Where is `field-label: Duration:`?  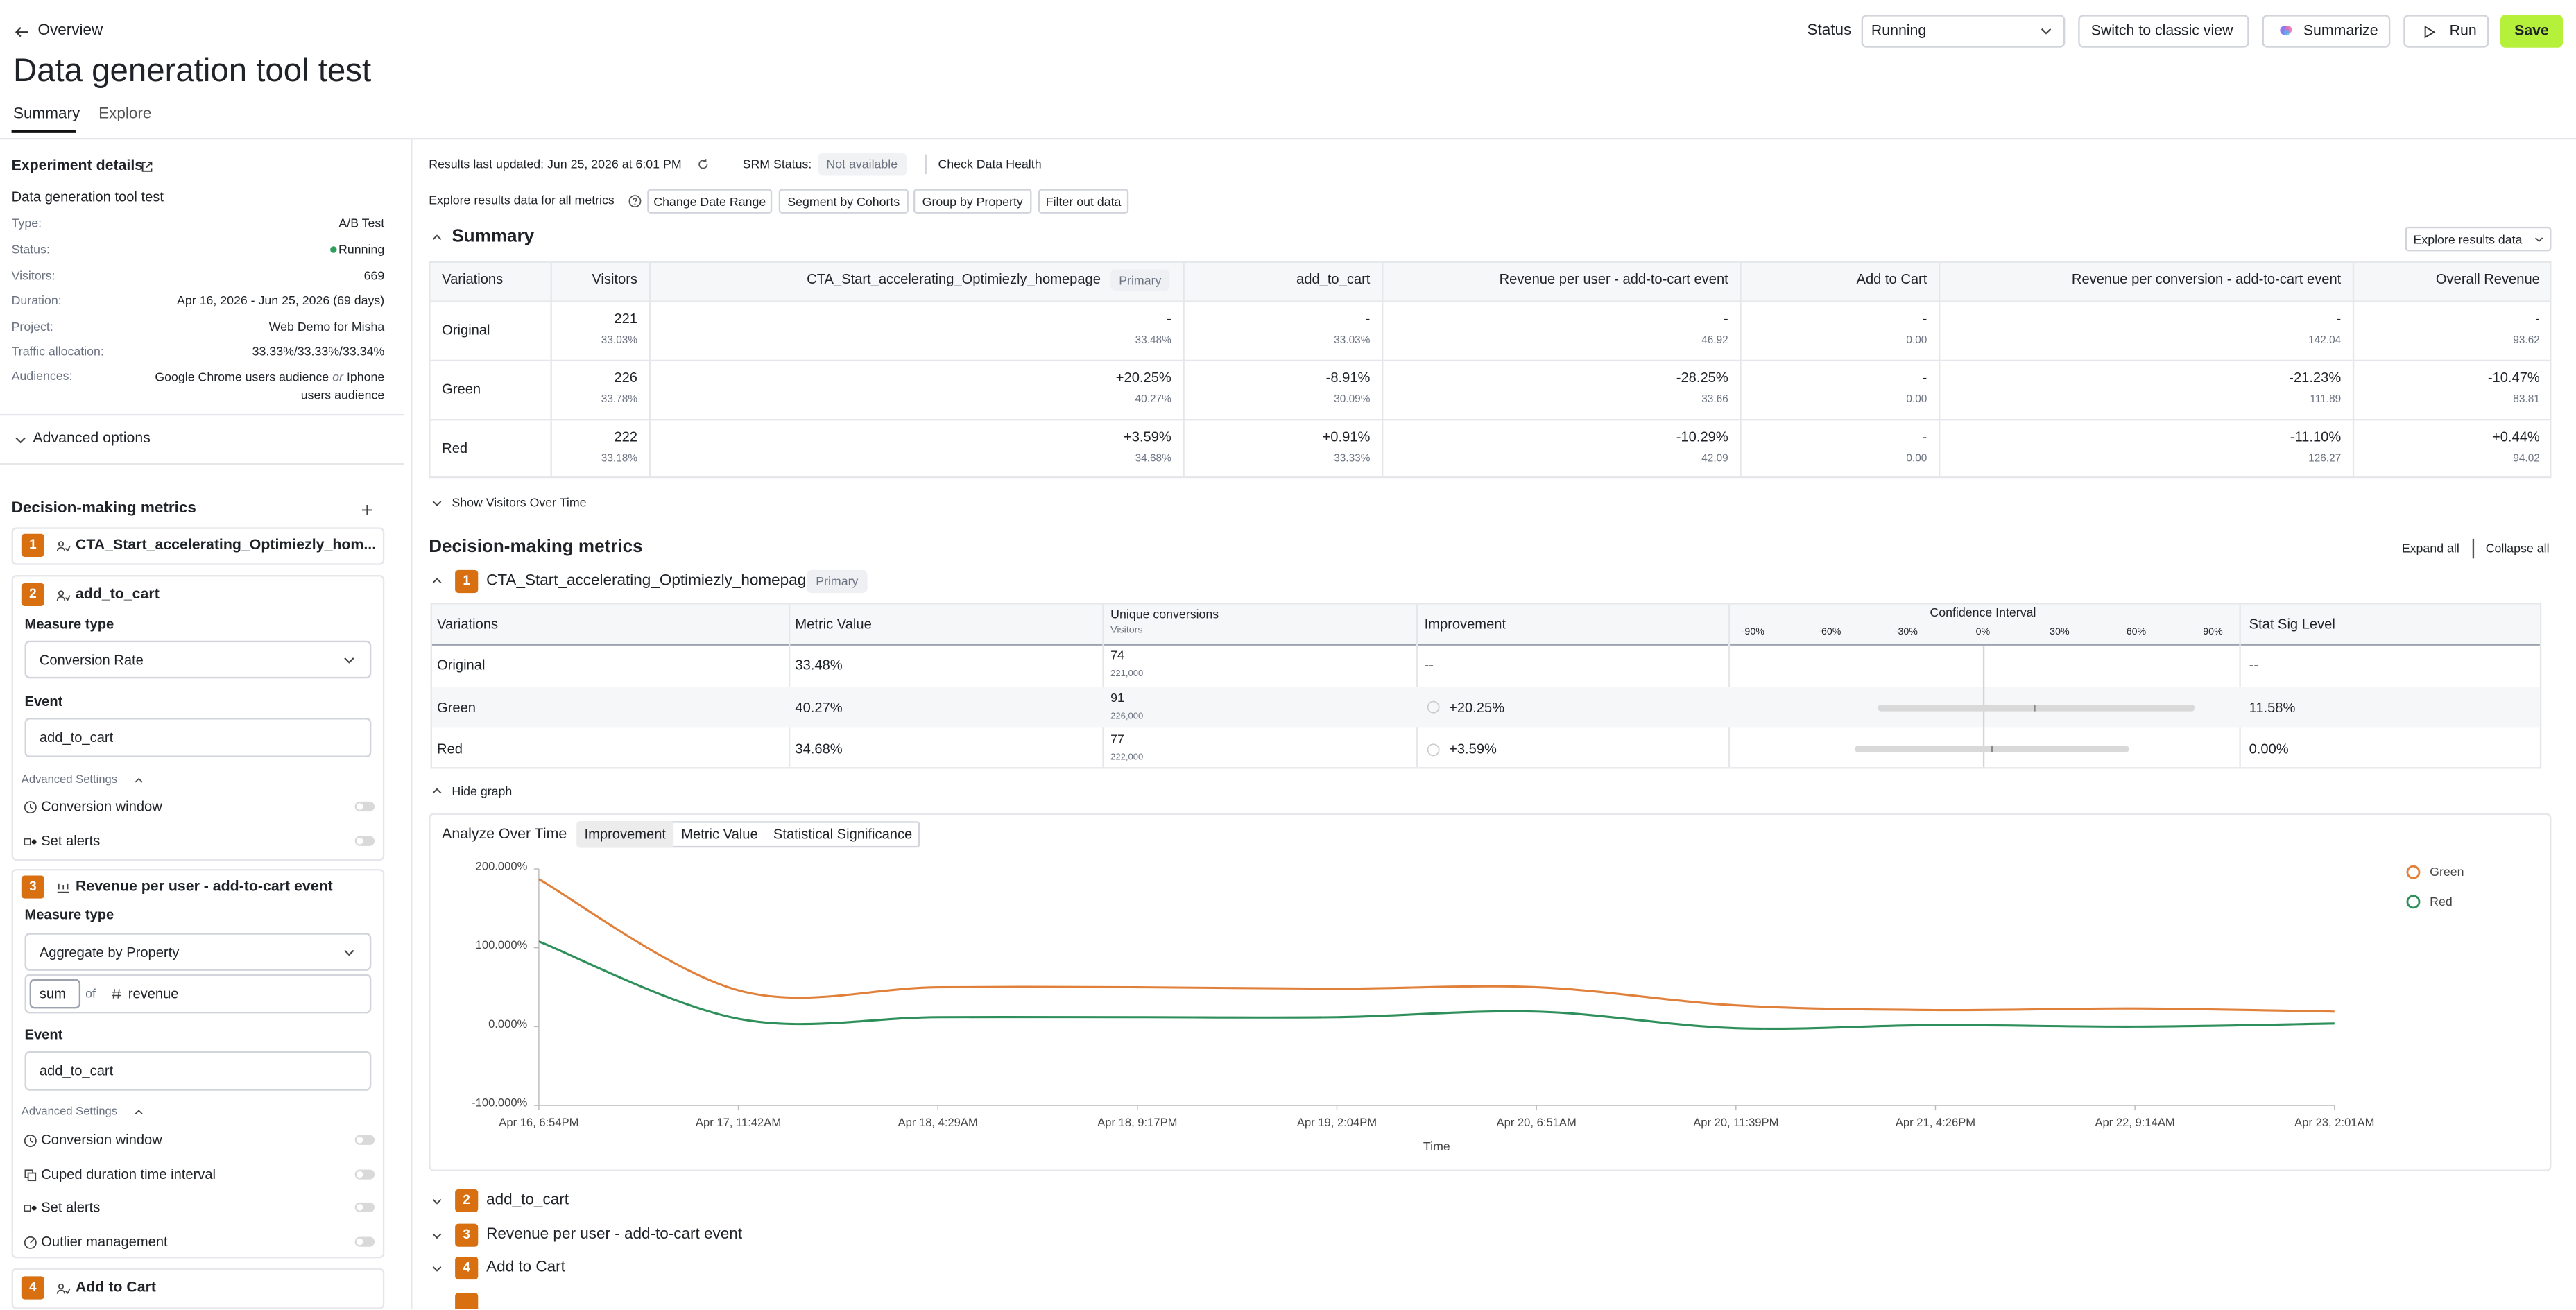
field-label: Duration: is located at coordinates (36, 300).